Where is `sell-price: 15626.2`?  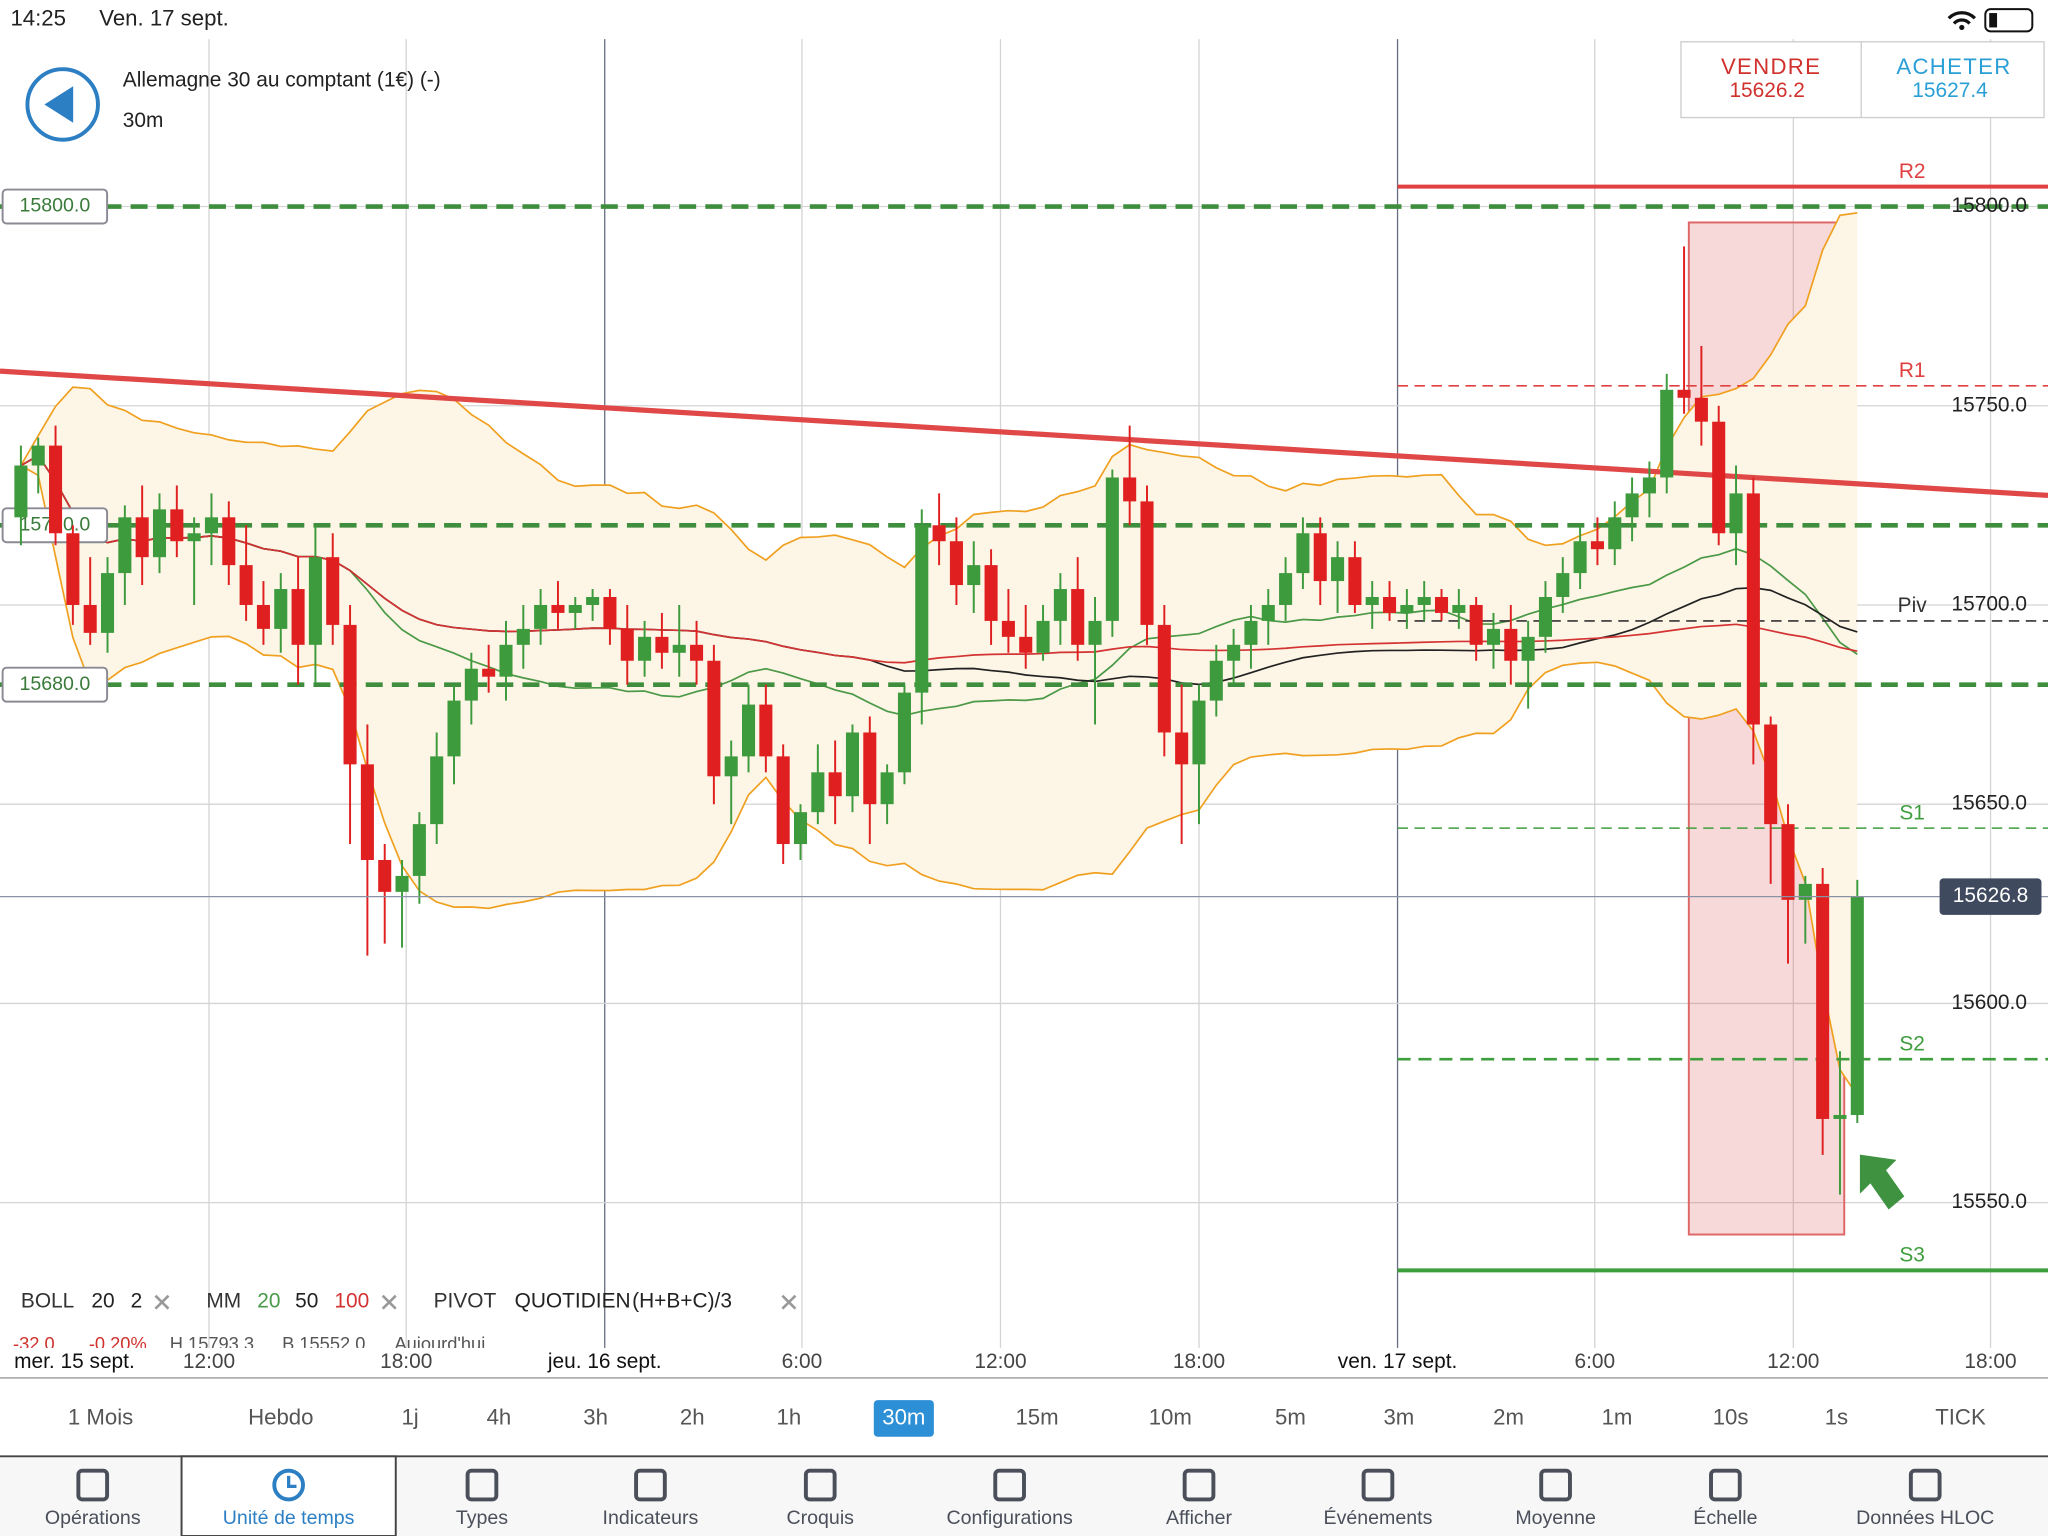 sell-price: 15626.2 is located at coordinates (1766, 90).